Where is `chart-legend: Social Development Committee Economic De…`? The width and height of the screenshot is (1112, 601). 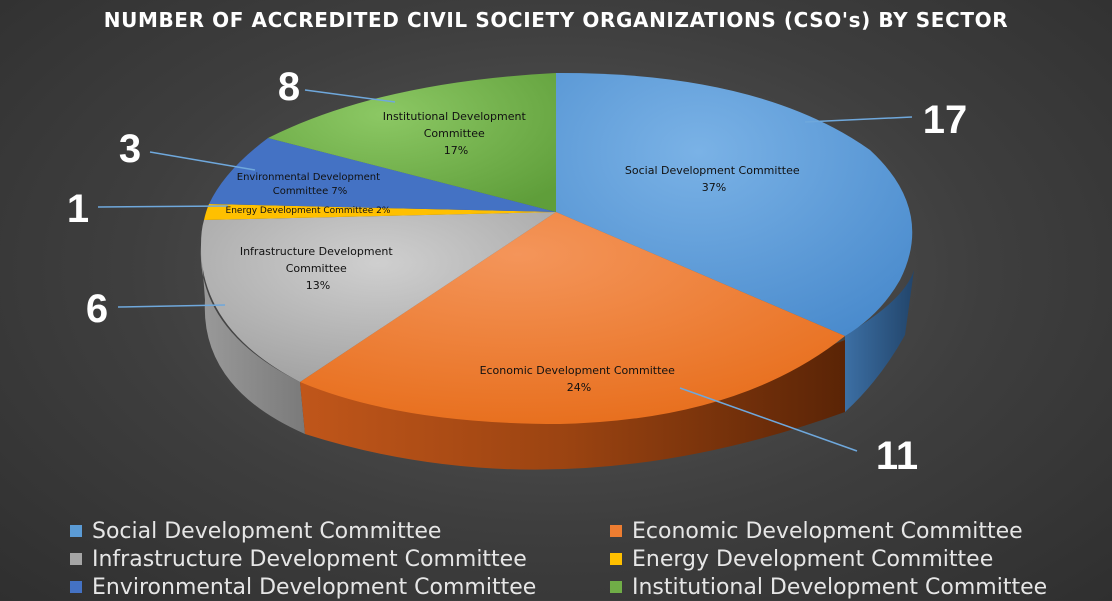 chart-legend: Social Development Committee Economic De… is located at coordinates (570, 559).